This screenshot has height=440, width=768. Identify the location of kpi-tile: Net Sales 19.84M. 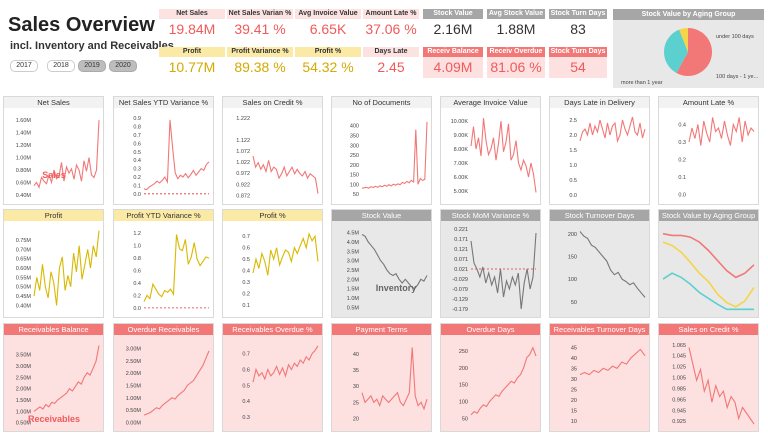
(192, 24).